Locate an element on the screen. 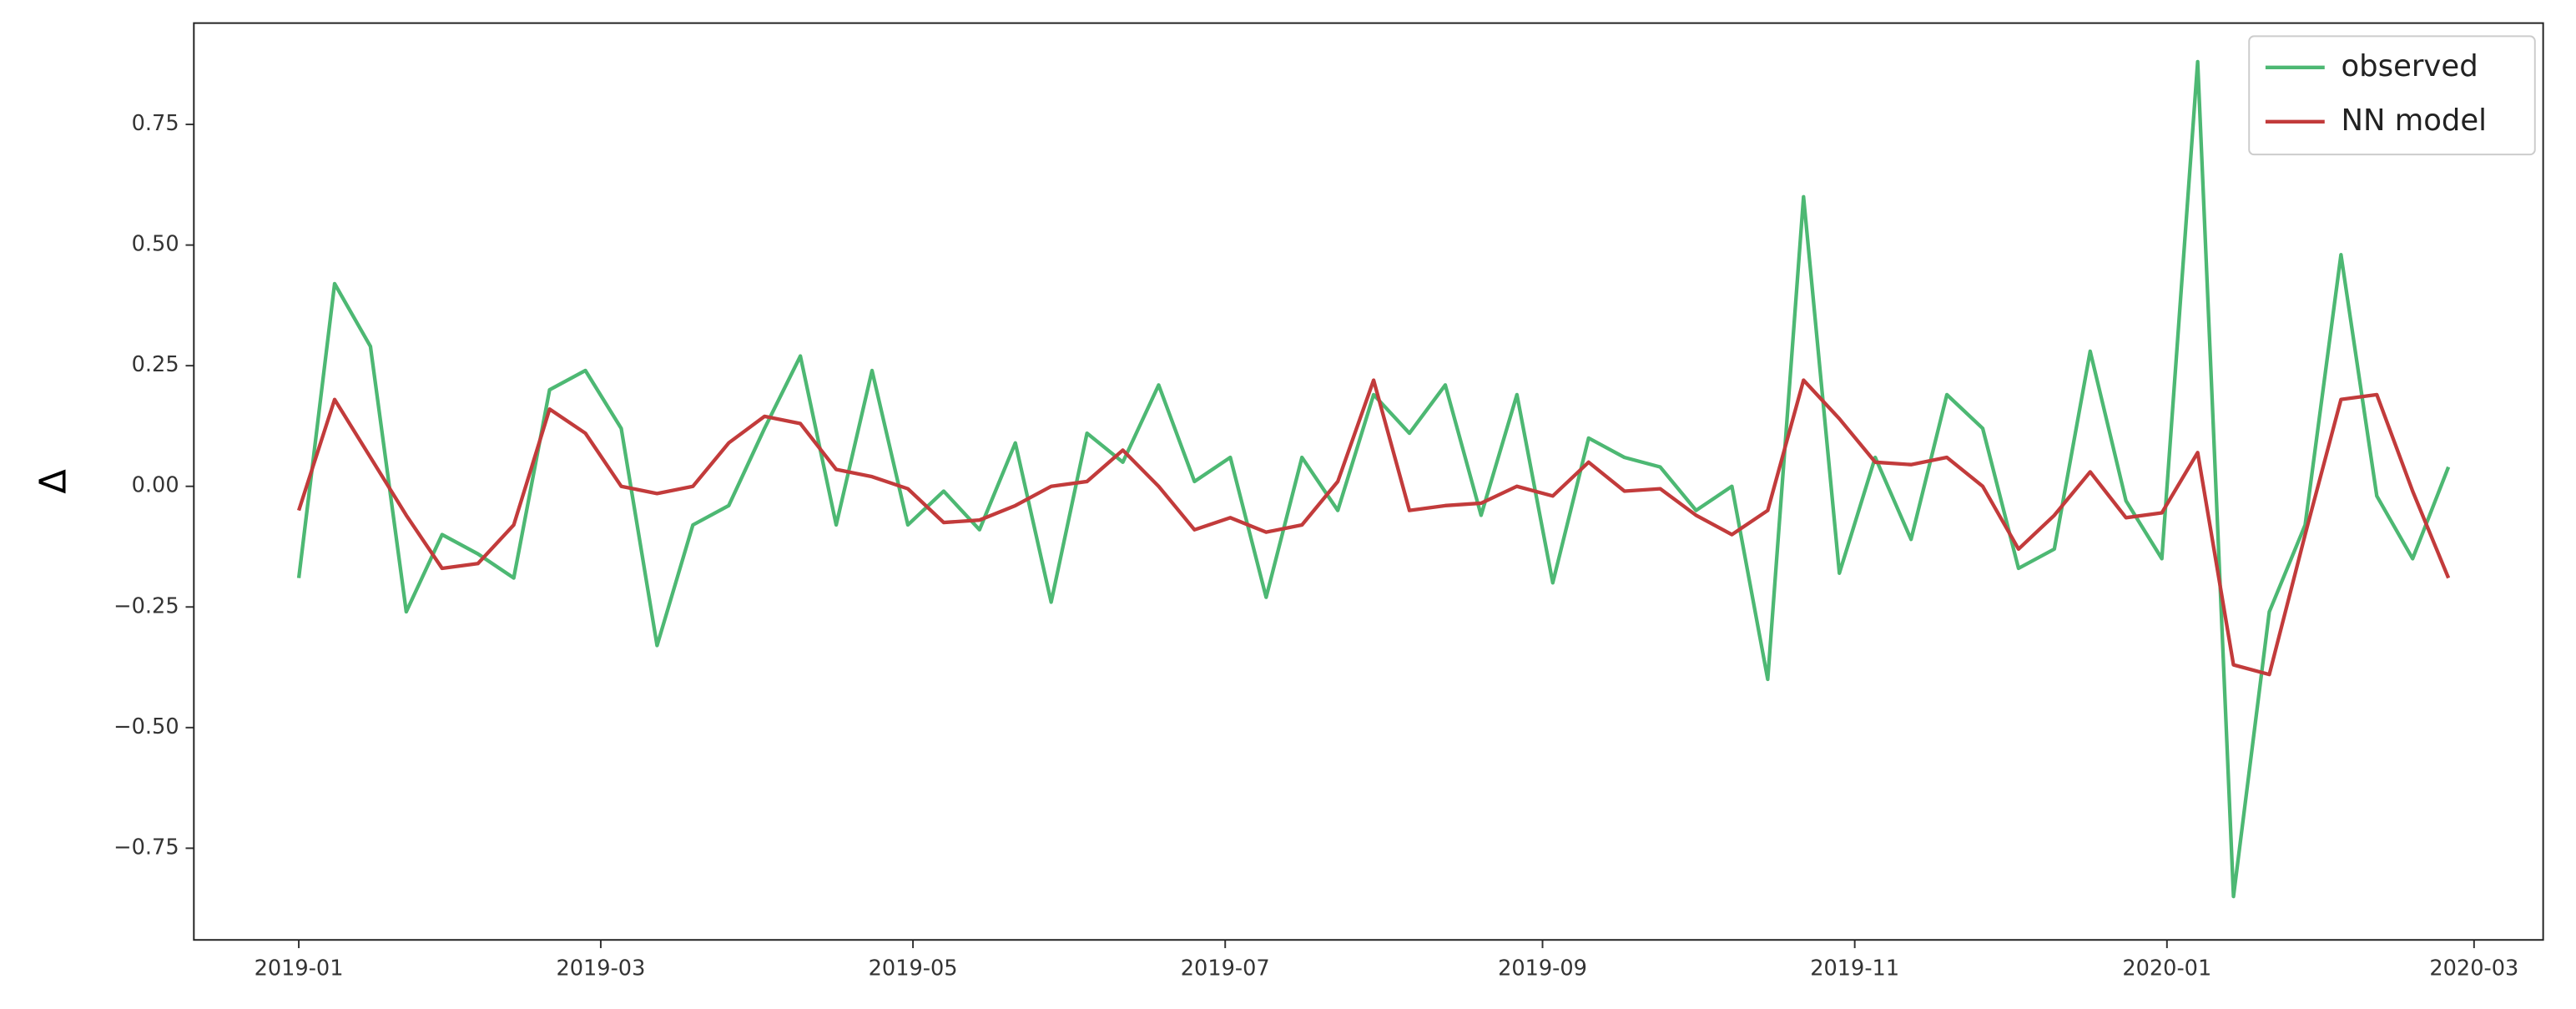 The height and width of the screenshot is (1009, 2576). x-tick-label: 2019-09 is located at coordinates (1543, 968).